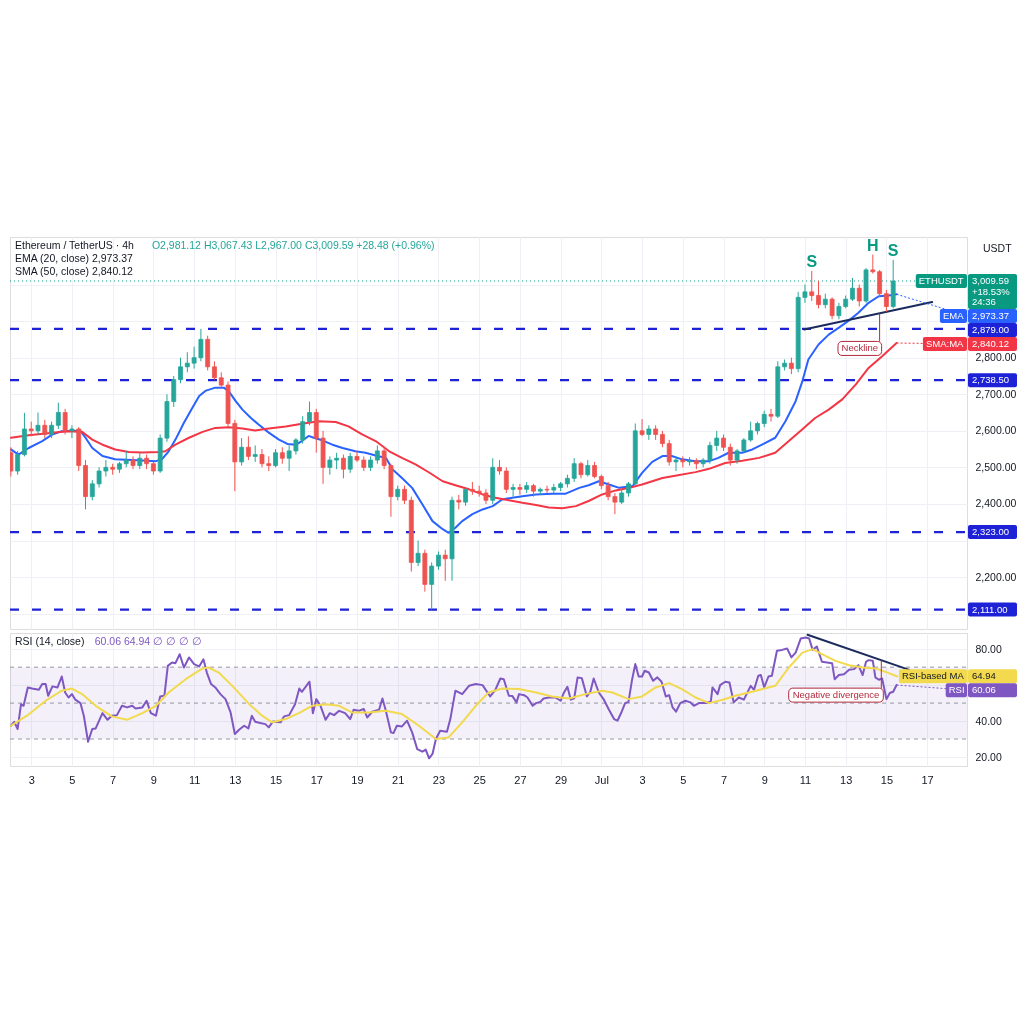 The height and width of the screenshot is (1024, 1024). I want to click on y-tick-label: 2,200.00, so click(996, 576).